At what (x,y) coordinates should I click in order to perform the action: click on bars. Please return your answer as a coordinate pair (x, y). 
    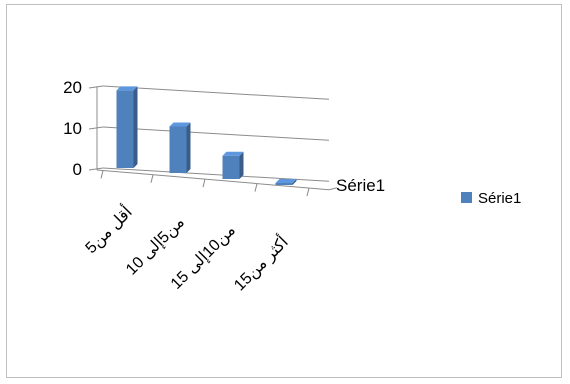
    Looking at the image, I should click on (206, 135).